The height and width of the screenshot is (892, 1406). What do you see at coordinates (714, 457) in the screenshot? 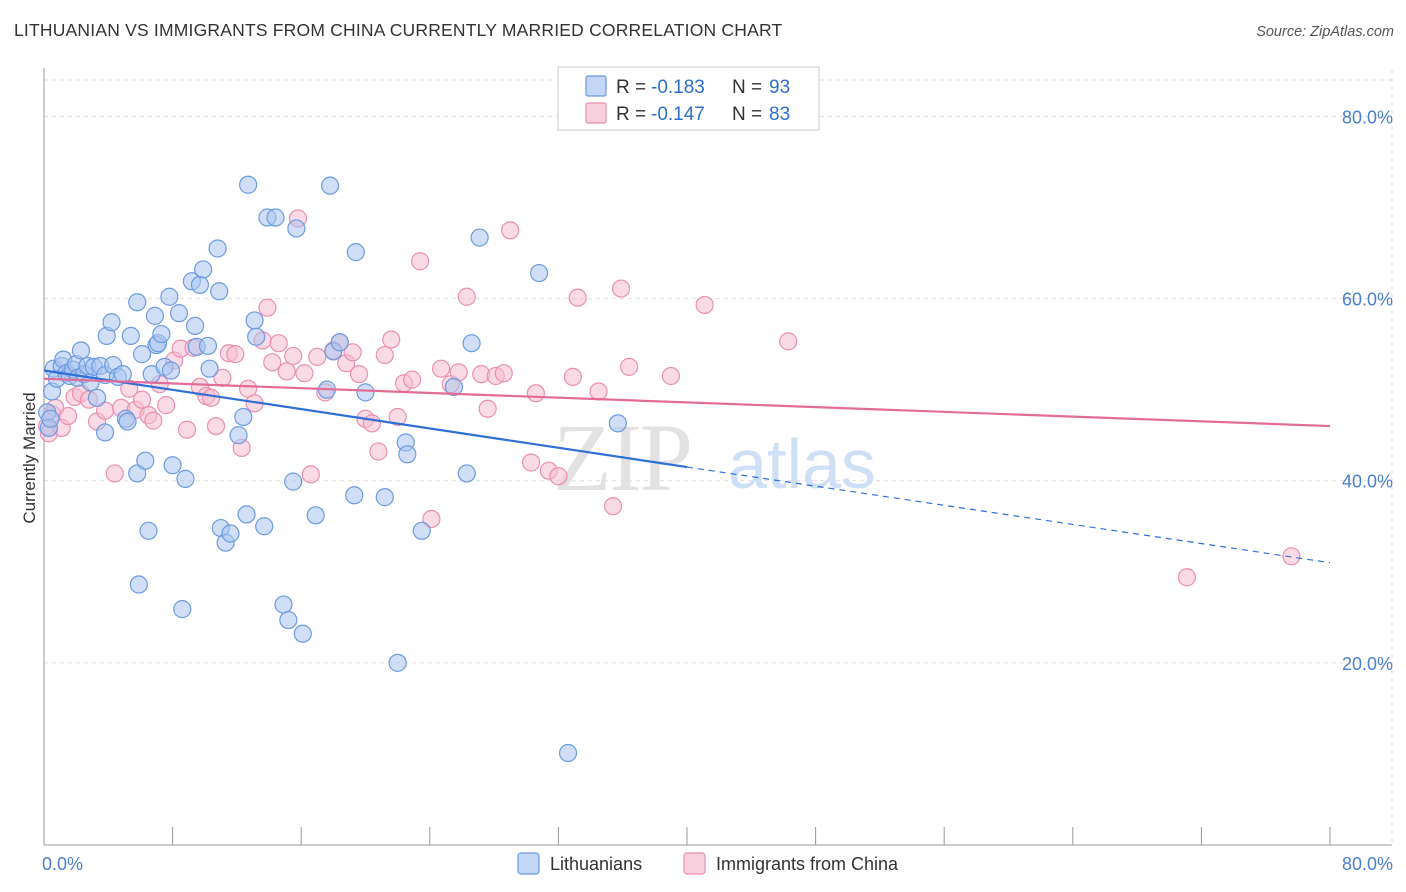
I see `watermark: ZIP atlas` at bounding box center [714, 457].